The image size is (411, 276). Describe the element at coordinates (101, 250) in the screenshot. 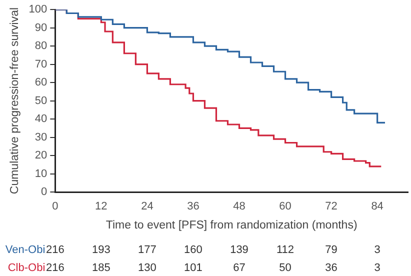

I see `text: 193` at that location.